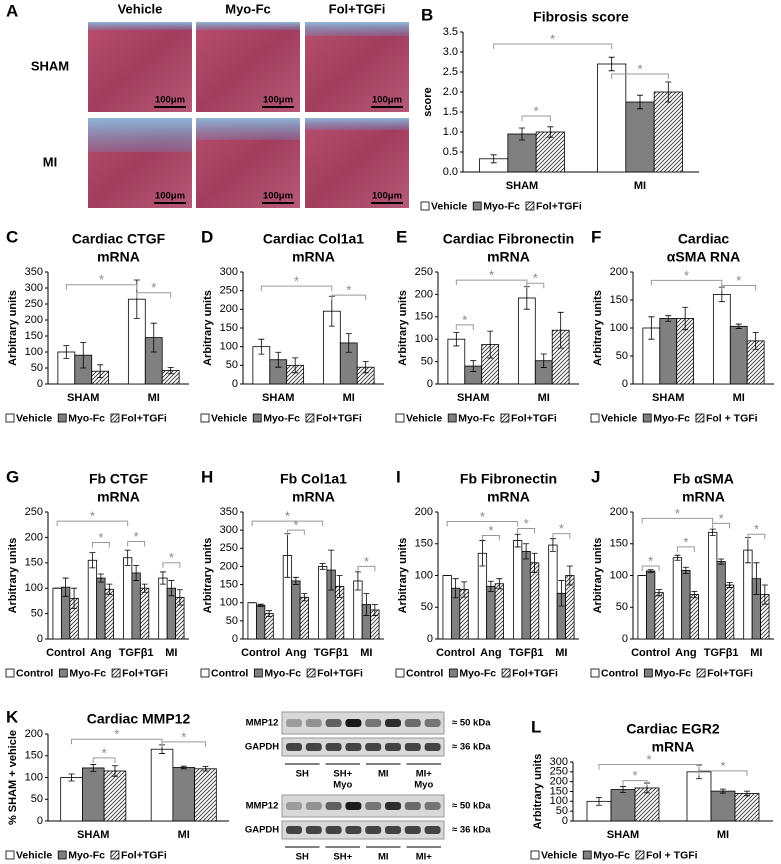  What do you see at coordinates (373, 723) in the screenshot?
I see `blot-band` at bounding box center [373, 723].